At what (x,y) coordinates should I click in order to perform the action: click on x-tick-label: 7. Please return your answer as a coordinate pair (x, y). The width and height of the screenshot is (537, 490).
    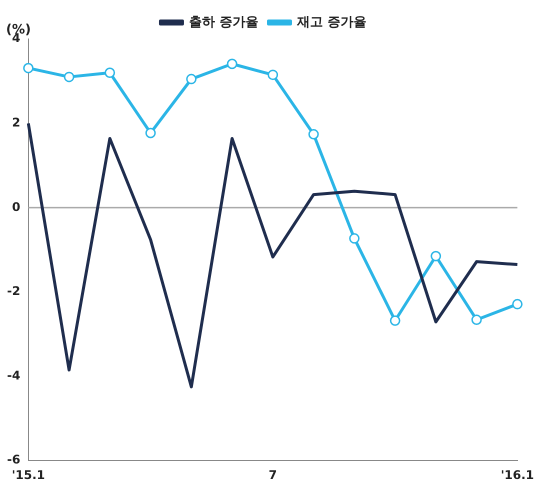
    Looking at the image, I should click on (273, 475).